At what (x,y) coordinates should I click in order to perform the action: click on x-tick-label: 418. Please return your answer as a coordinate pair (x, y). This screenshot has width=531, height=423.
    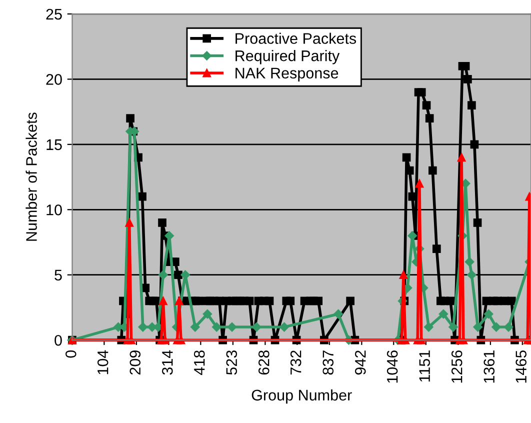
    Looking at the image, I should click on (199, 362).